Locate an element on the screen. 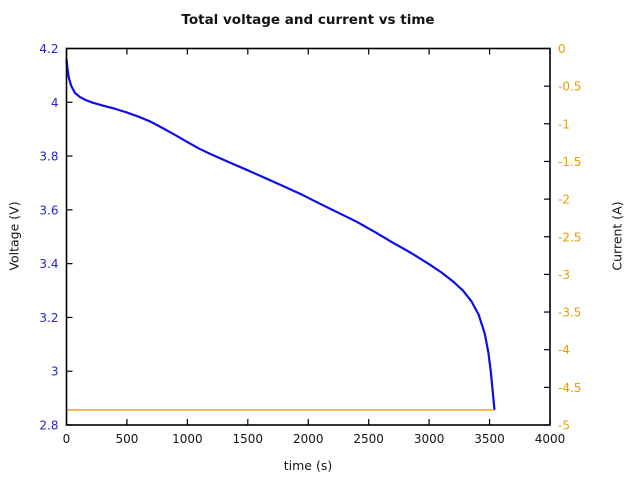 This screenshot has height=480, width=640. x-tick-label: 3000 is located at coordinates (429, 439).